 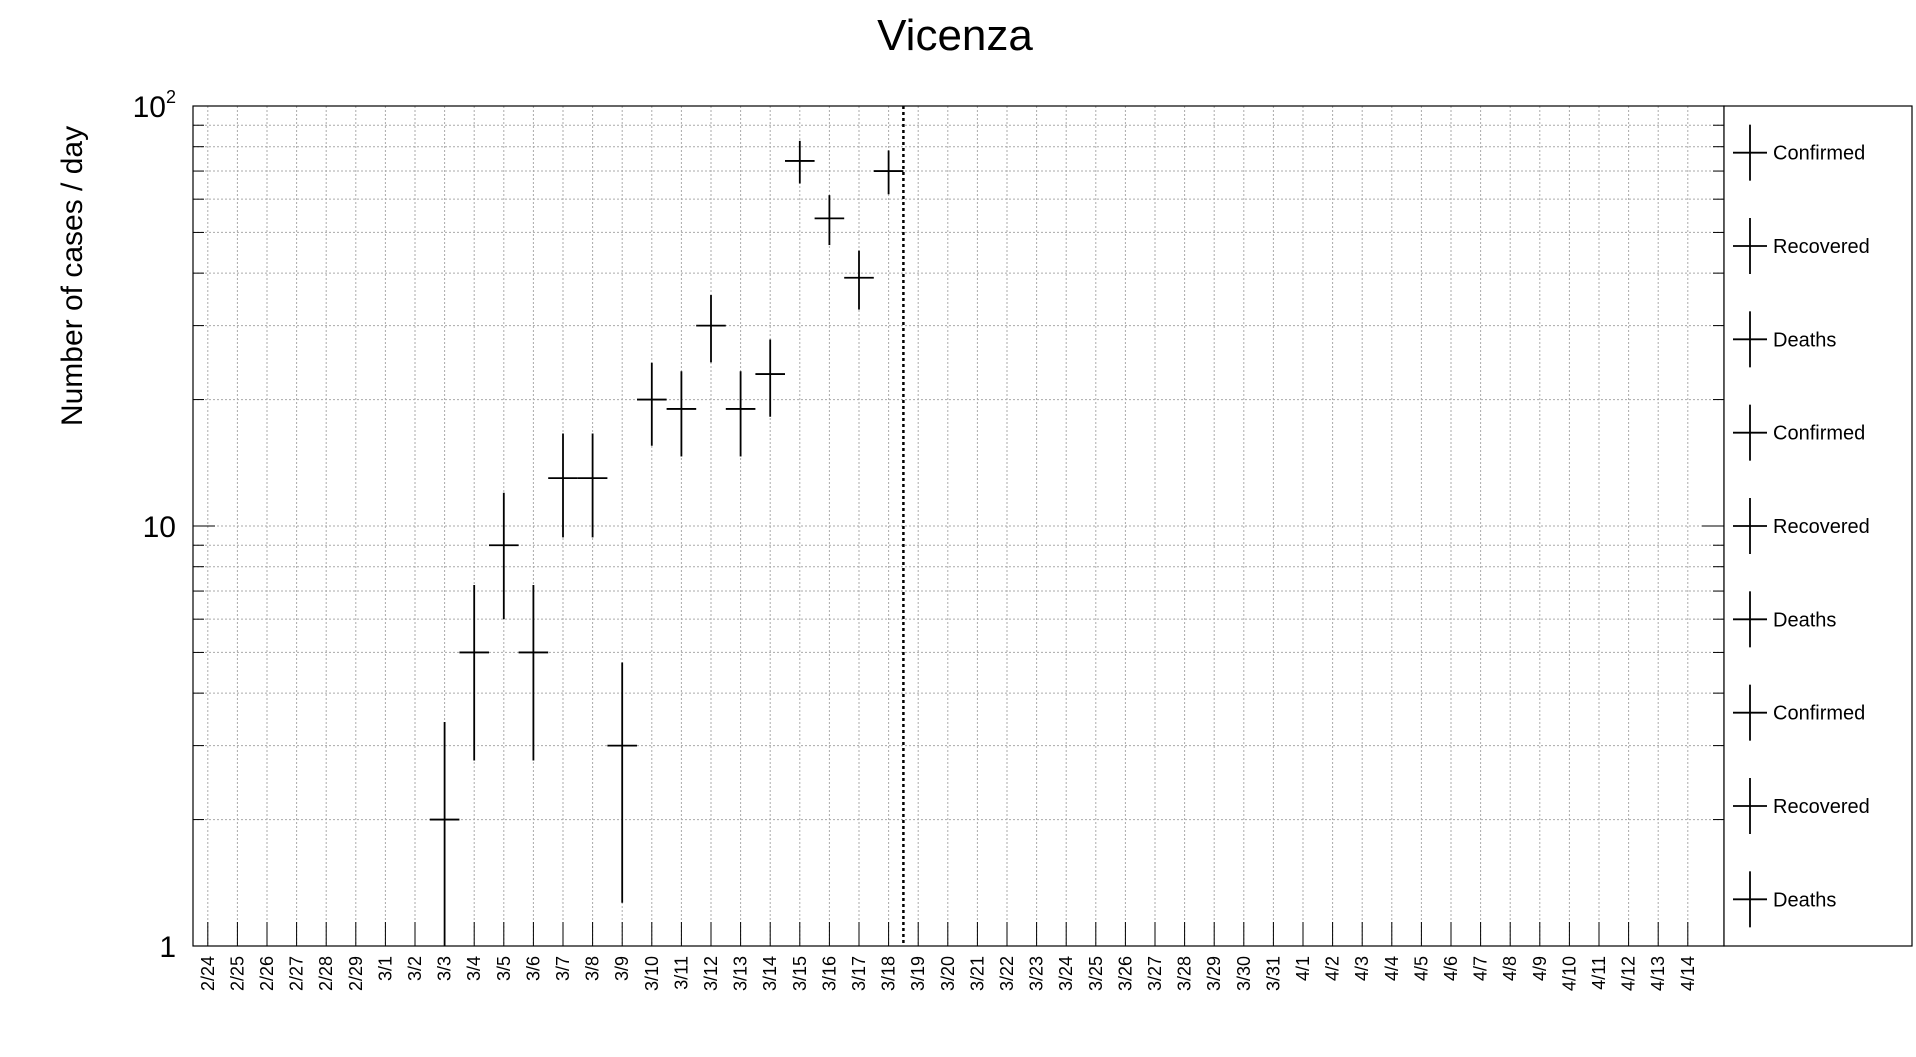 What do you see at coordinates (859, 973) in the screenshot?
I see `x-tick-label: 3/17` at bounding box center [859, 973].